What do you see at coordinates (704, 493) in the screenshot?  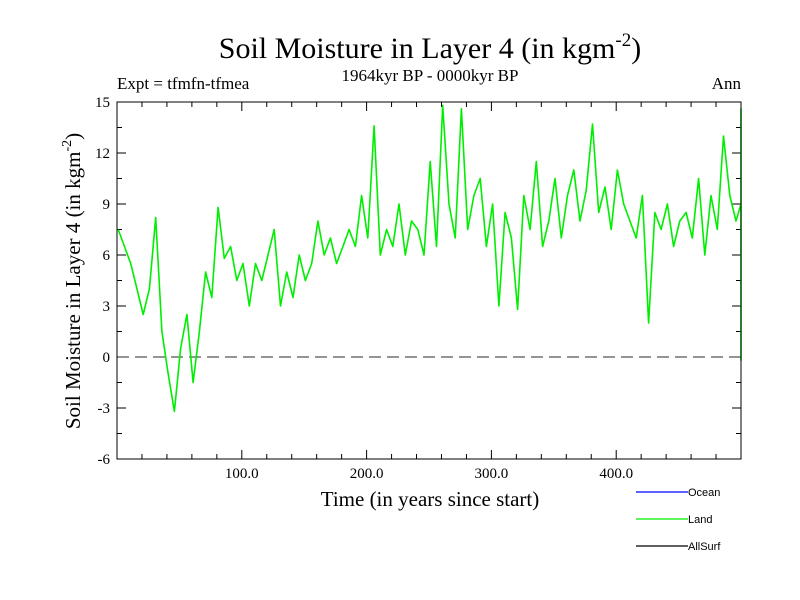 I see `legend-label-ocean: Ocean` at bounding box center [704, 493].